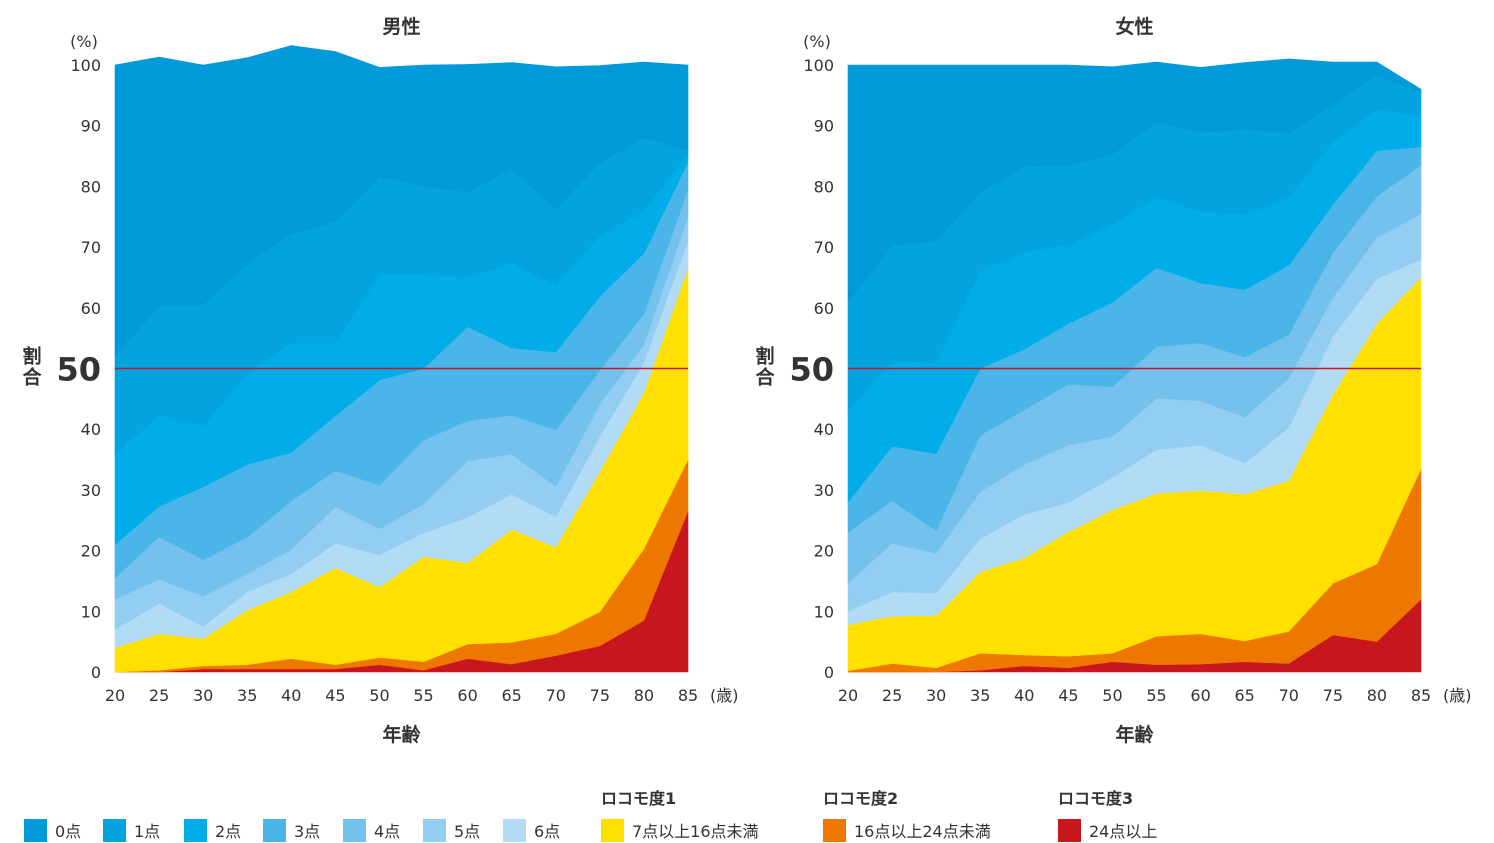 The height and width of the screenshot is (843, 1494). Describe the element at coordinates (1123, 831) in the screenshot. I see `legend-label: 24点以上` at that location.